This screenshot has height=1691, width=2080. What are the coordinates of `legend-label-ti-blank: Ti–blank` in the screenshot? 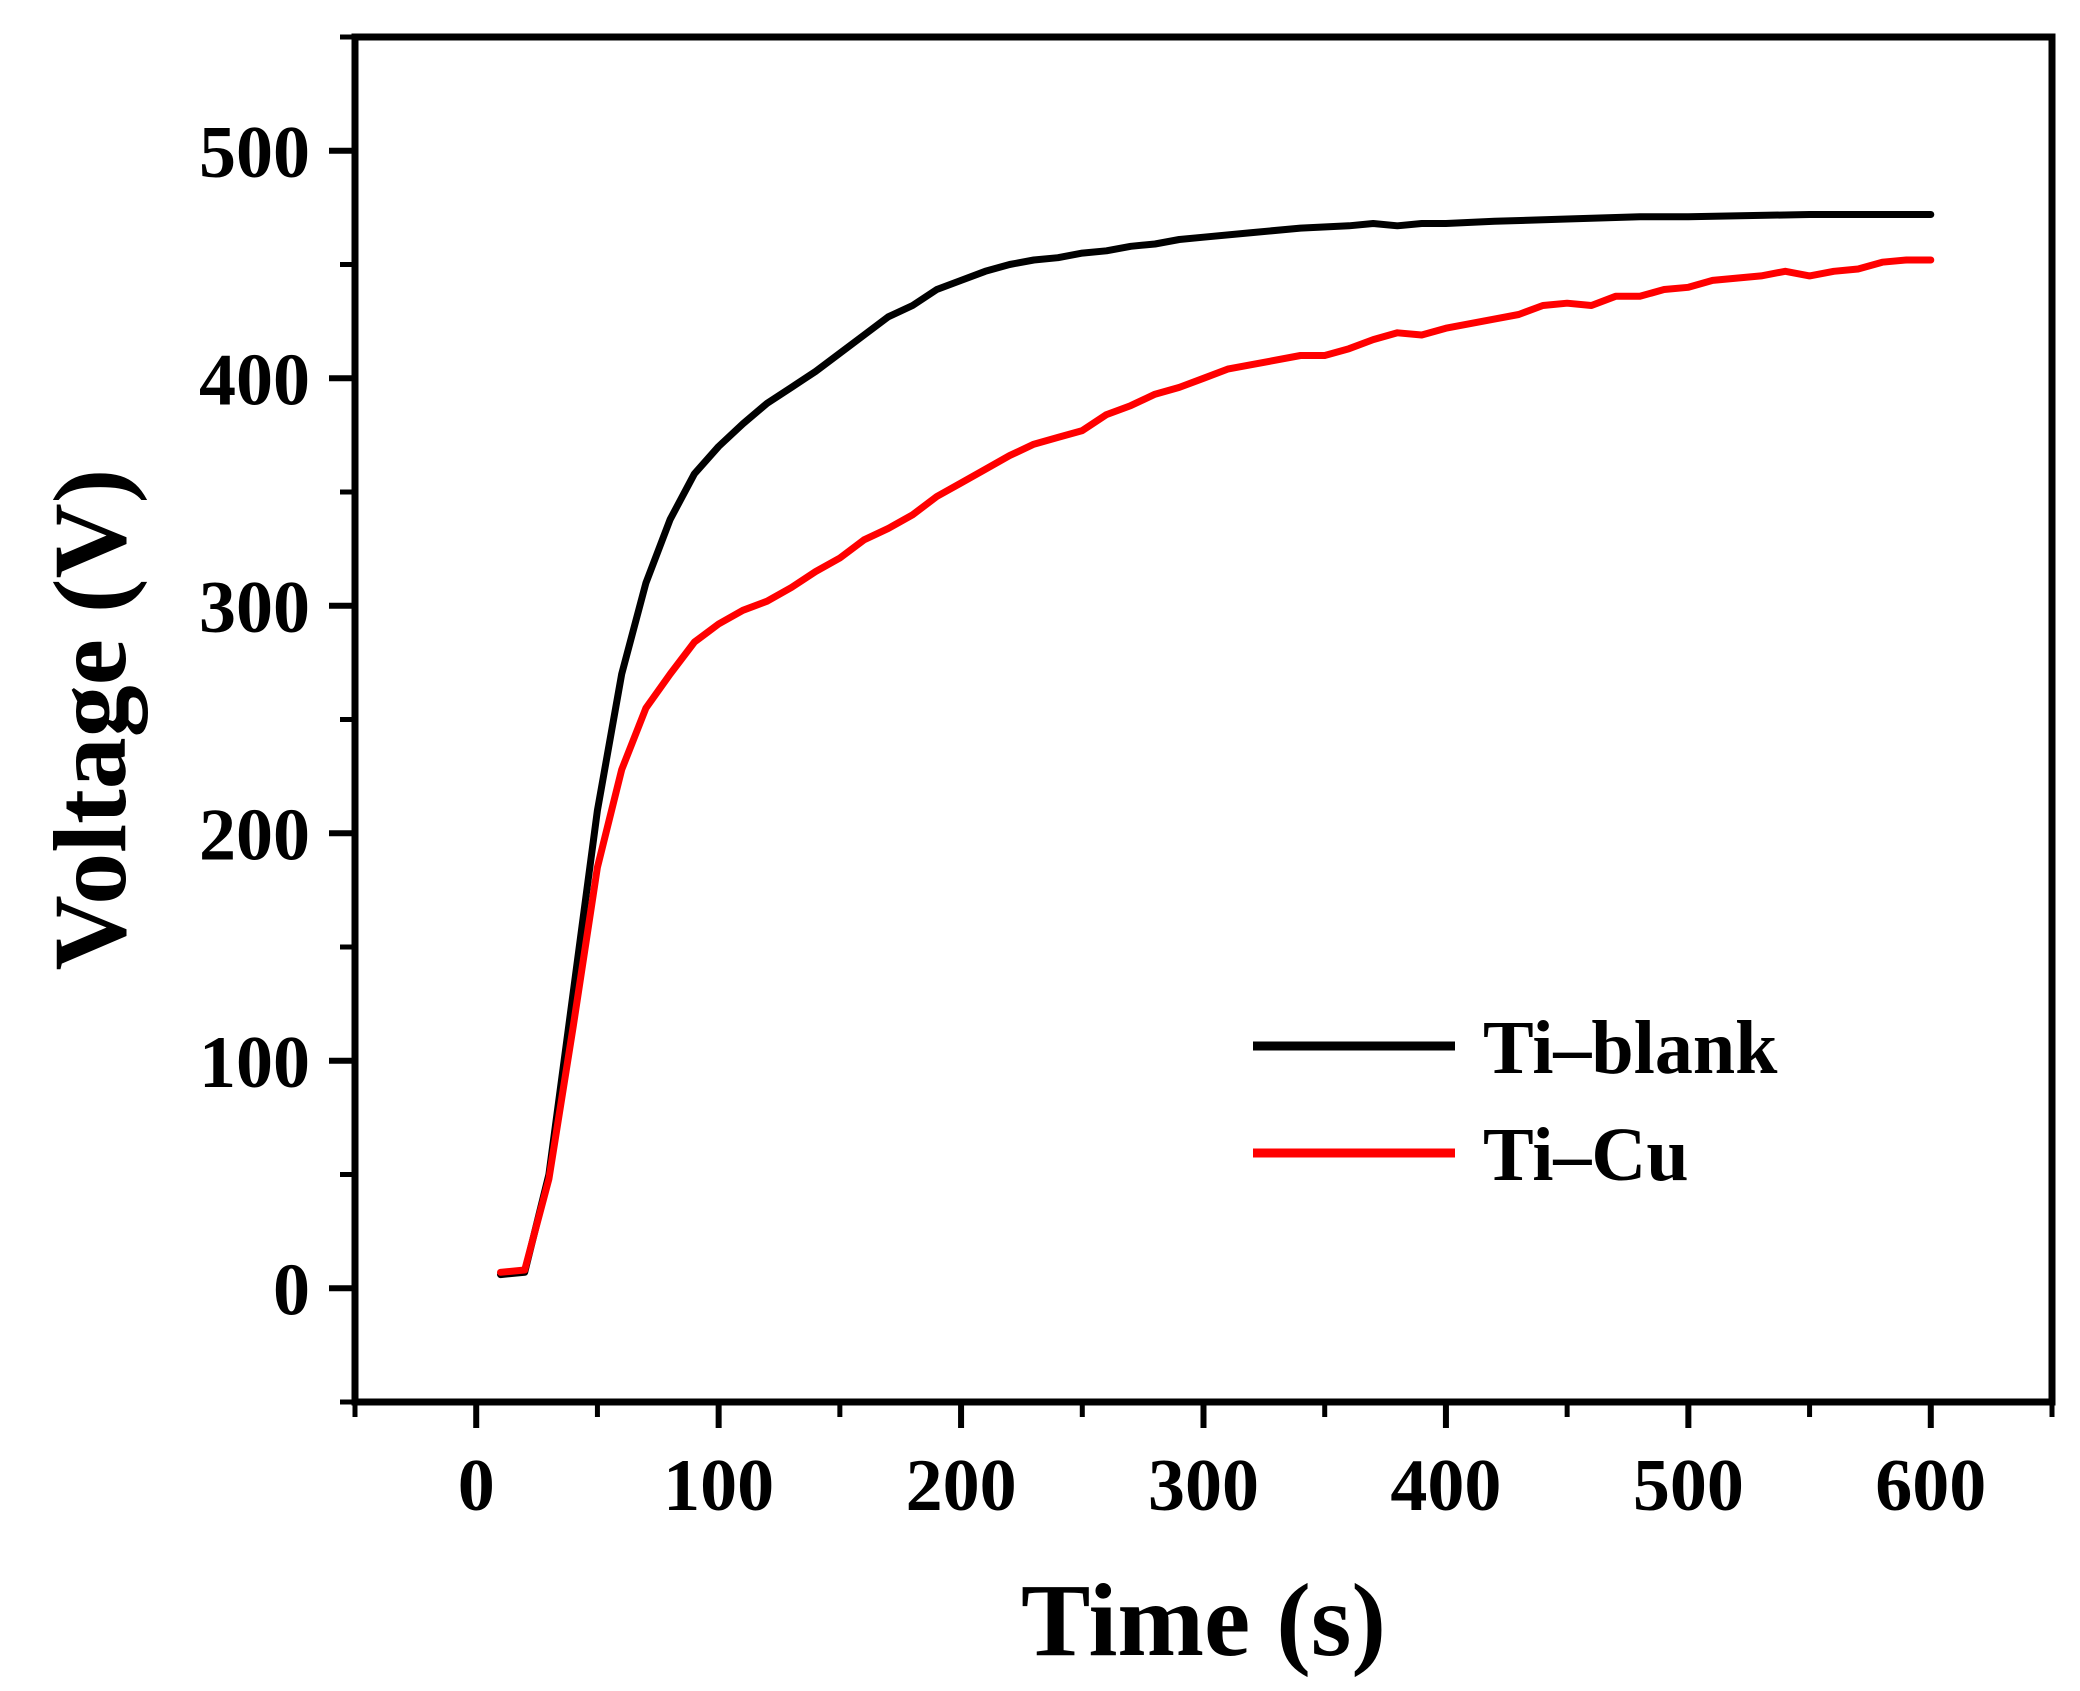 It's located at (1630, 1048).